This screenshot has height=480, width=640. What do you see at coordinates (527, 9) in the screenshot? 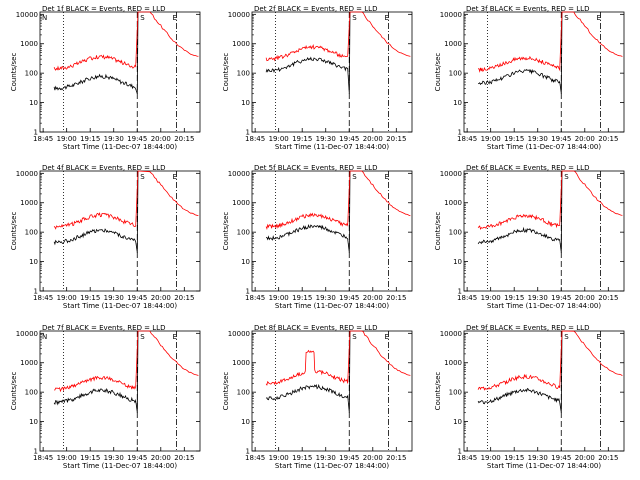
I see `panel-title: Det 3f BLACK = Events, RED = LLD` at bounding box center [527, 9].